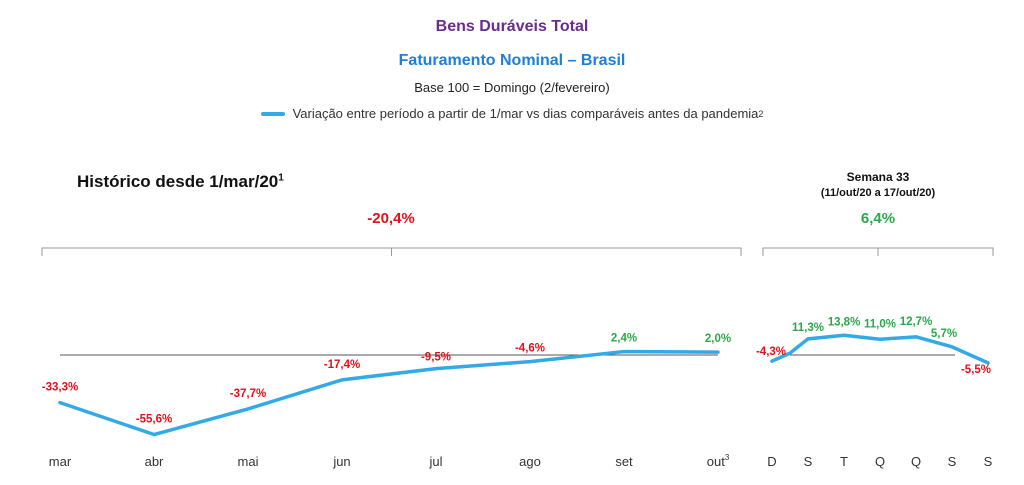 The image size is (1024, 485). Describe the element at coordinates (435, 461) in the screenshot. I see `history-tick-label: jul` at that location.